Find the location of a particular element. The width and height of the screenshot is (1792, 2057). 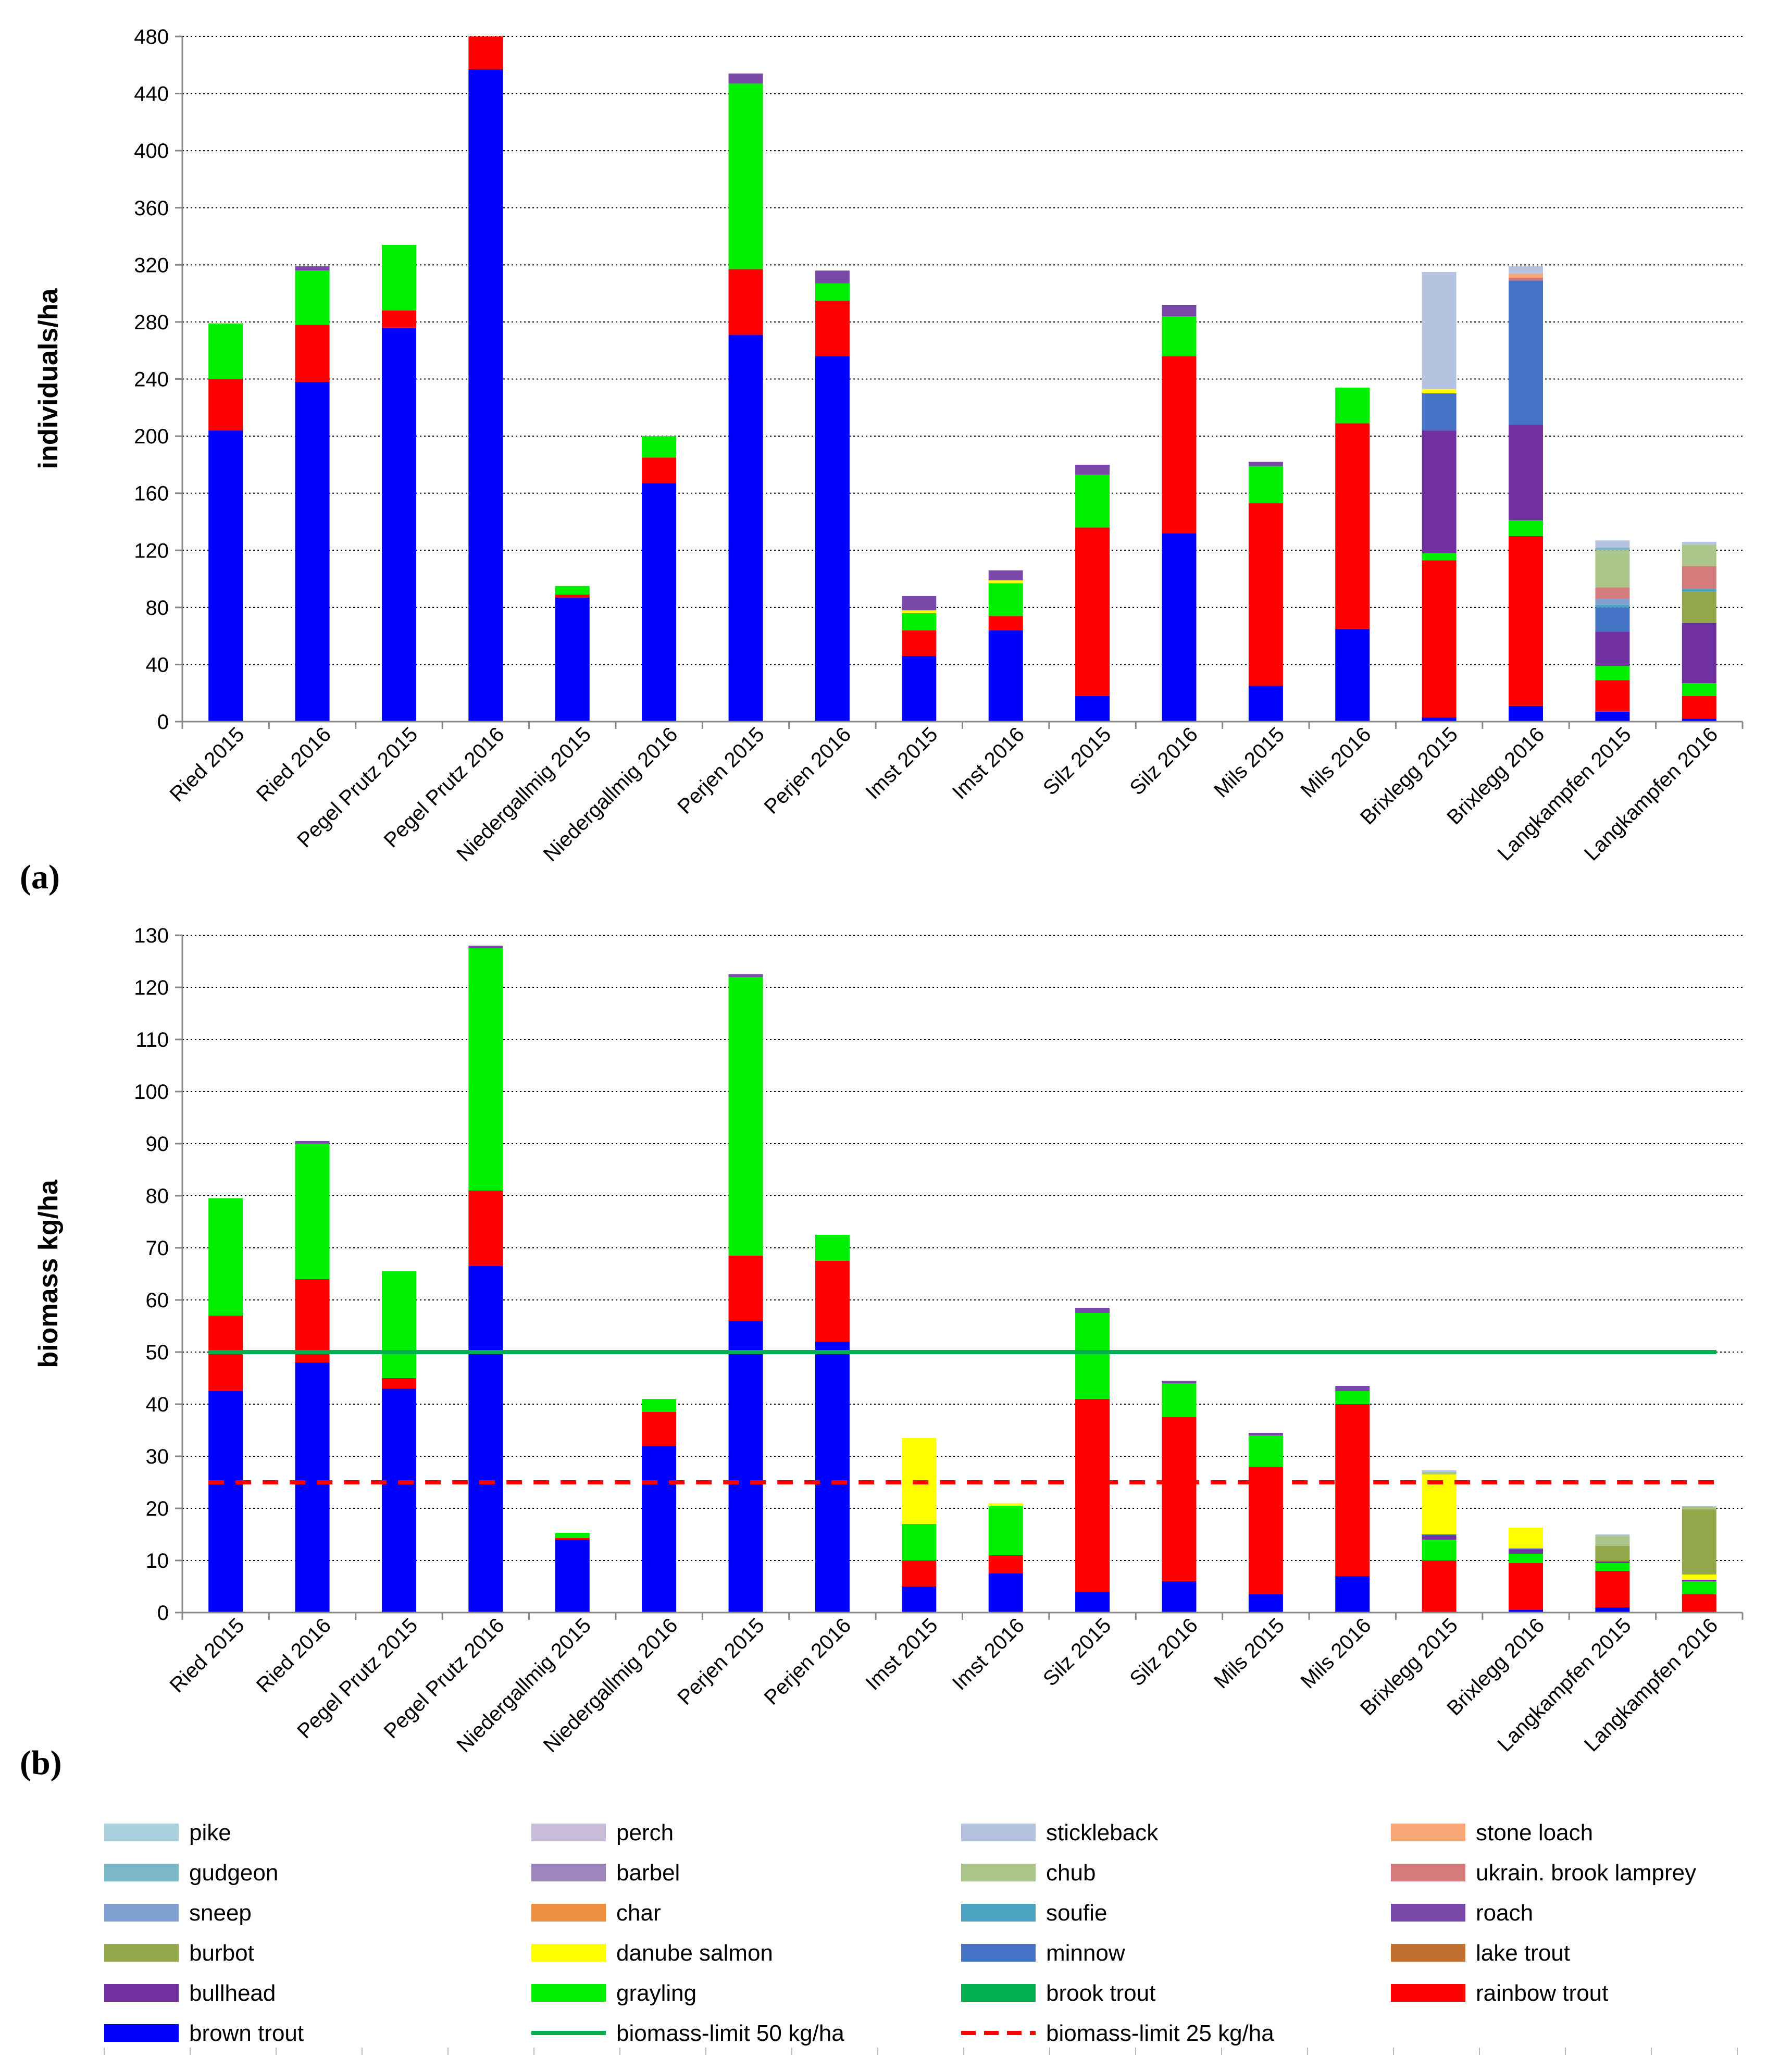

y-tick-label: 20 is located at coordinates (157, 1508).